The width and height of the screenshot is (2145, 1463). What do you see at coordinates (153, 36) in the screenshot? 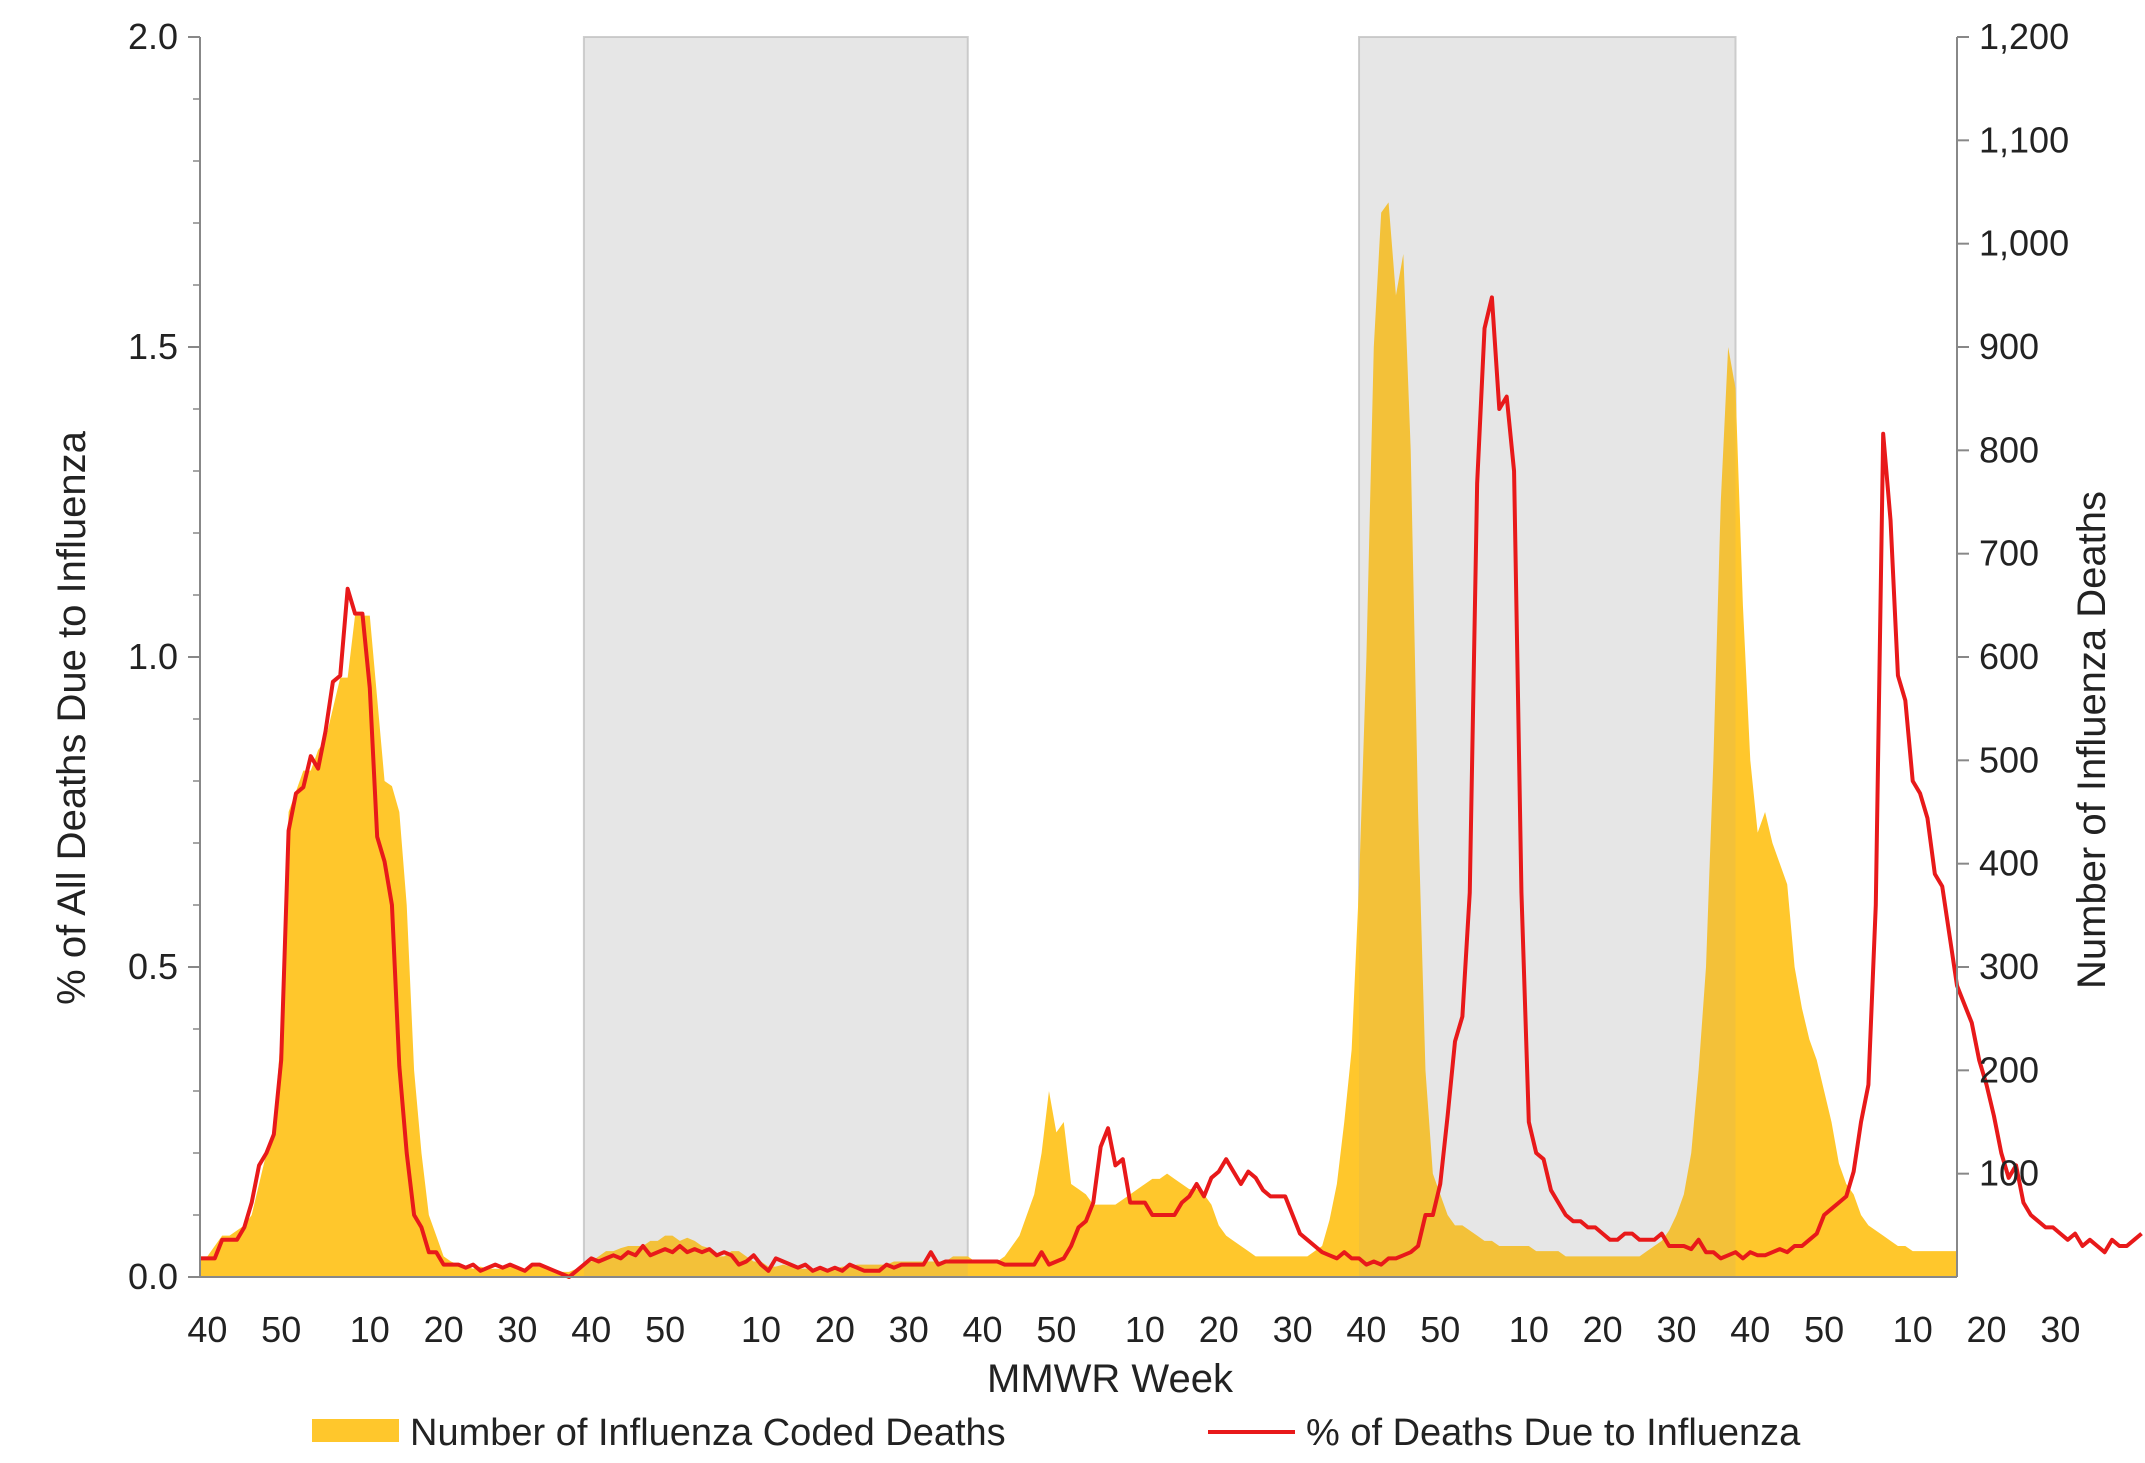
I see `y-left-tick-label: 2.0` at bounding box center [153, 36].